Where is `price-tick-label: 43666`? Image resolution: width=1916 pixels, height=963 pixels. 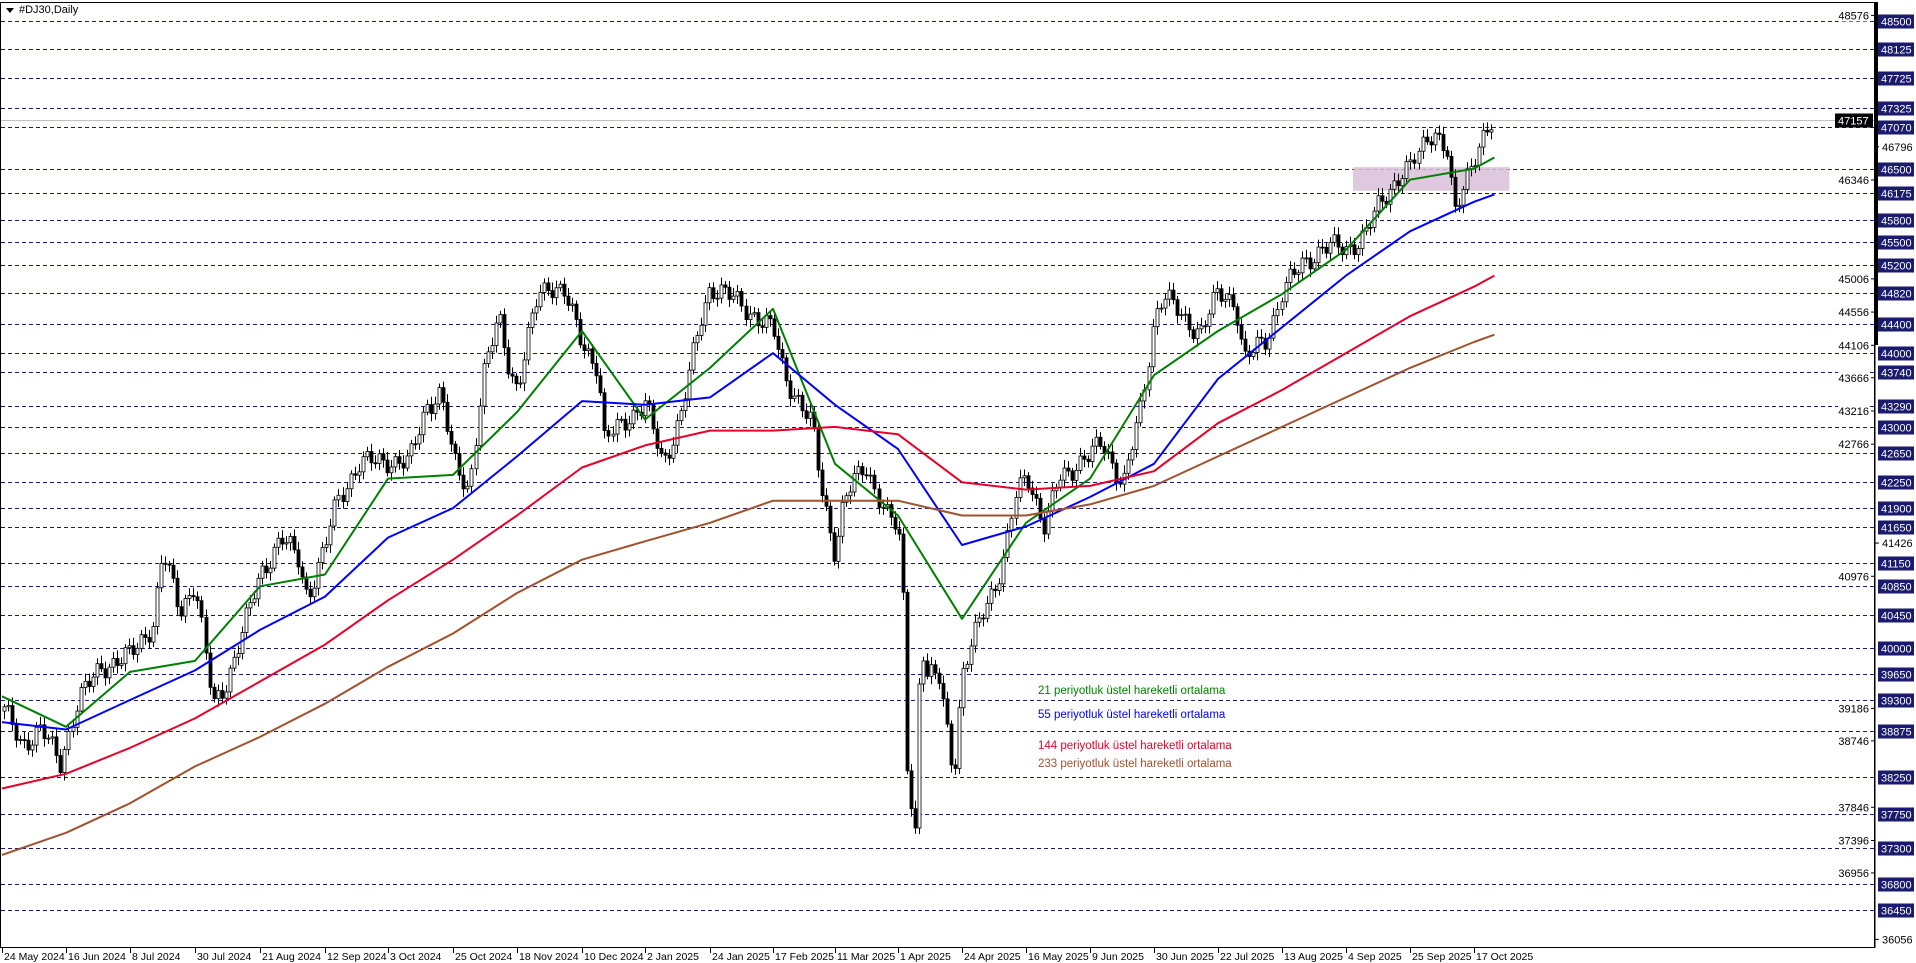
price-tick-label: 43666 is located at coordinates (1853, 379).